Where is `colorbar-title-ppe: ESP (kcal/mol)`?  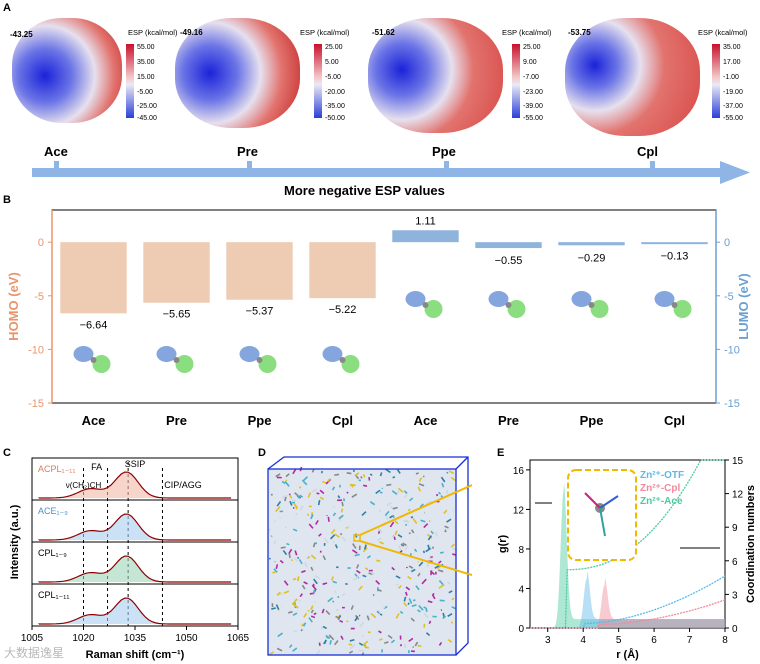 colorbar-title-ppe: ESP (kcal/mol) is located at coordinates (527, 32).